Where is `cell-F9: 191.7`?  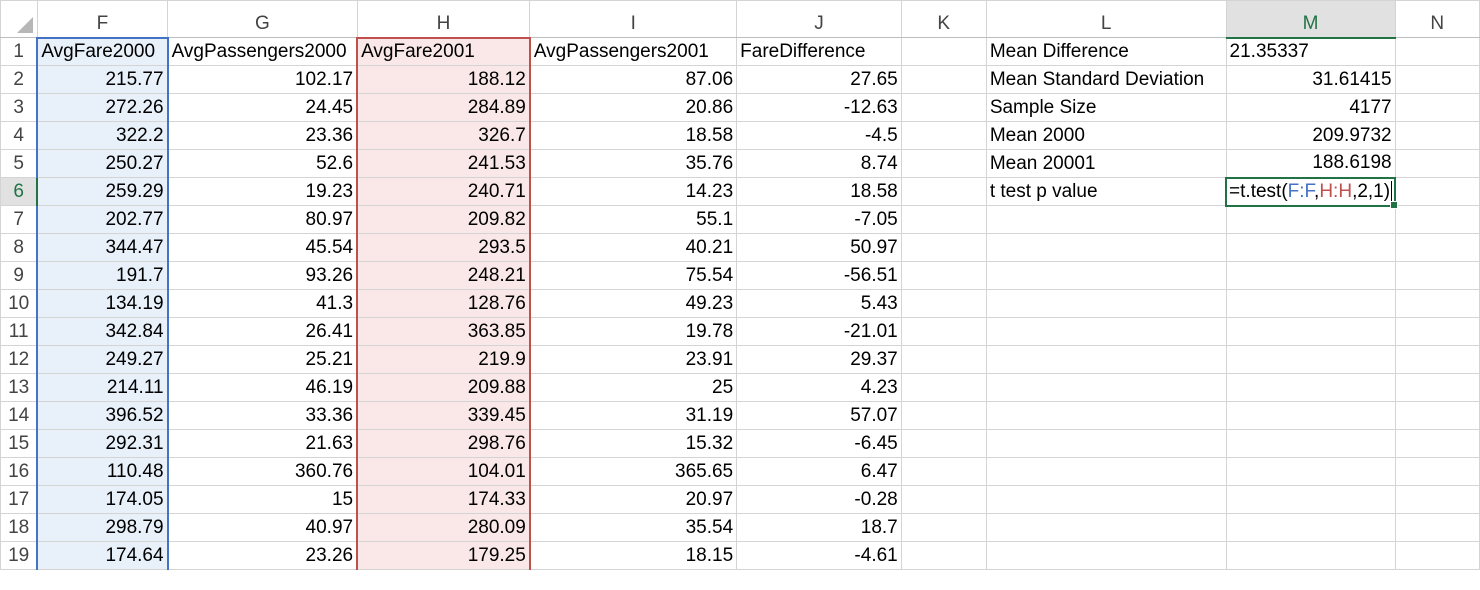
cell-F9: 191.7 is located at coordinates (102, 275).